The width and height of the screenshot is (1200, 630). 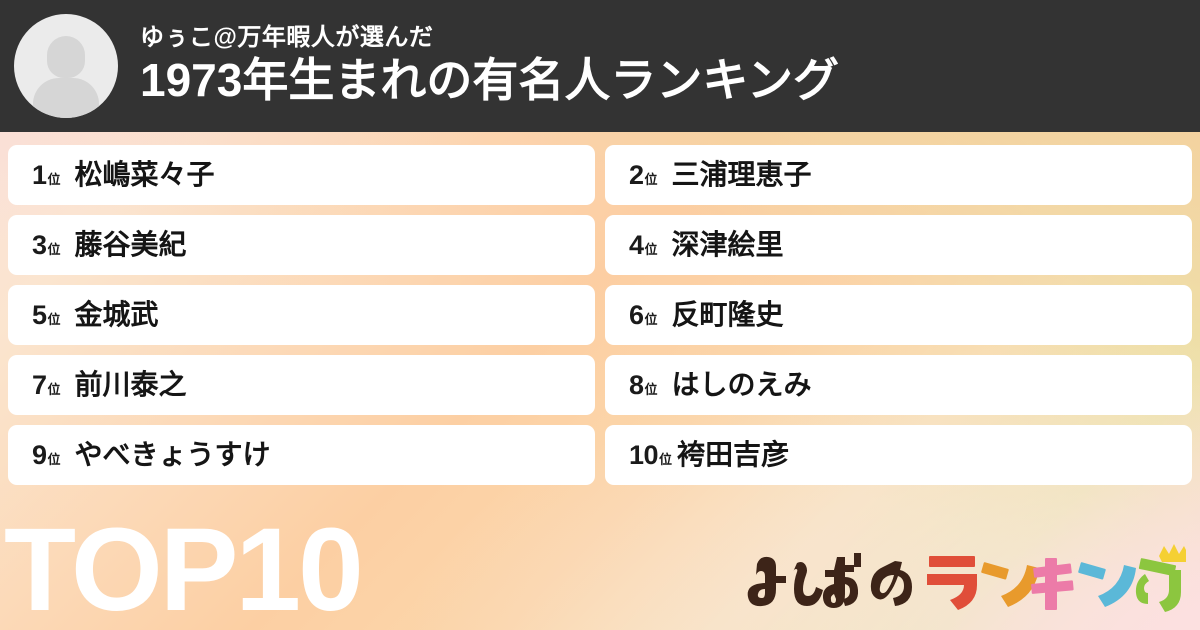 What do you see at coordinates (727, 314) in the screenshot?
I see `ranking-item-name: 反町隆史` at bounding box center [727, 314].